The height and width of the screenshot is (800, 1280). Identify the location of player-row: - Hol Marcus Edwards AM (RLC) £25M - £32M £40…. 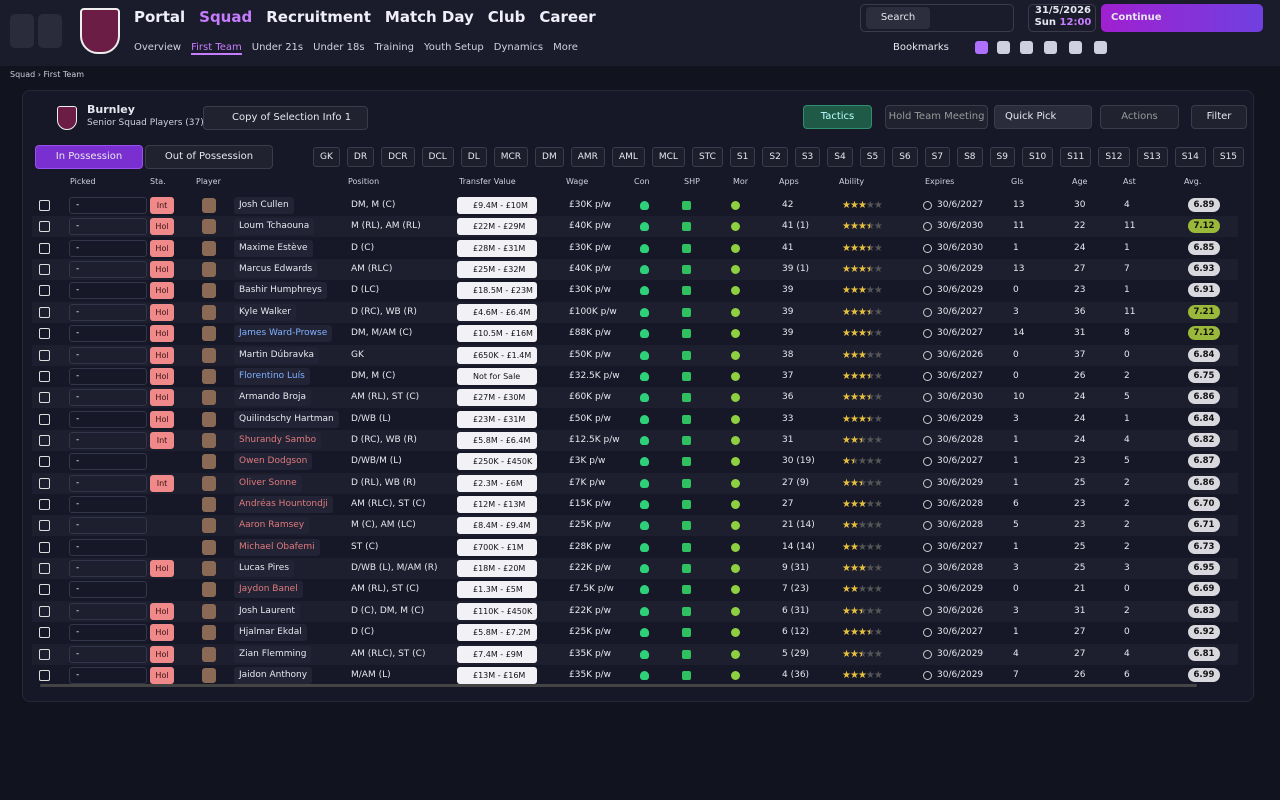
(635, 270).